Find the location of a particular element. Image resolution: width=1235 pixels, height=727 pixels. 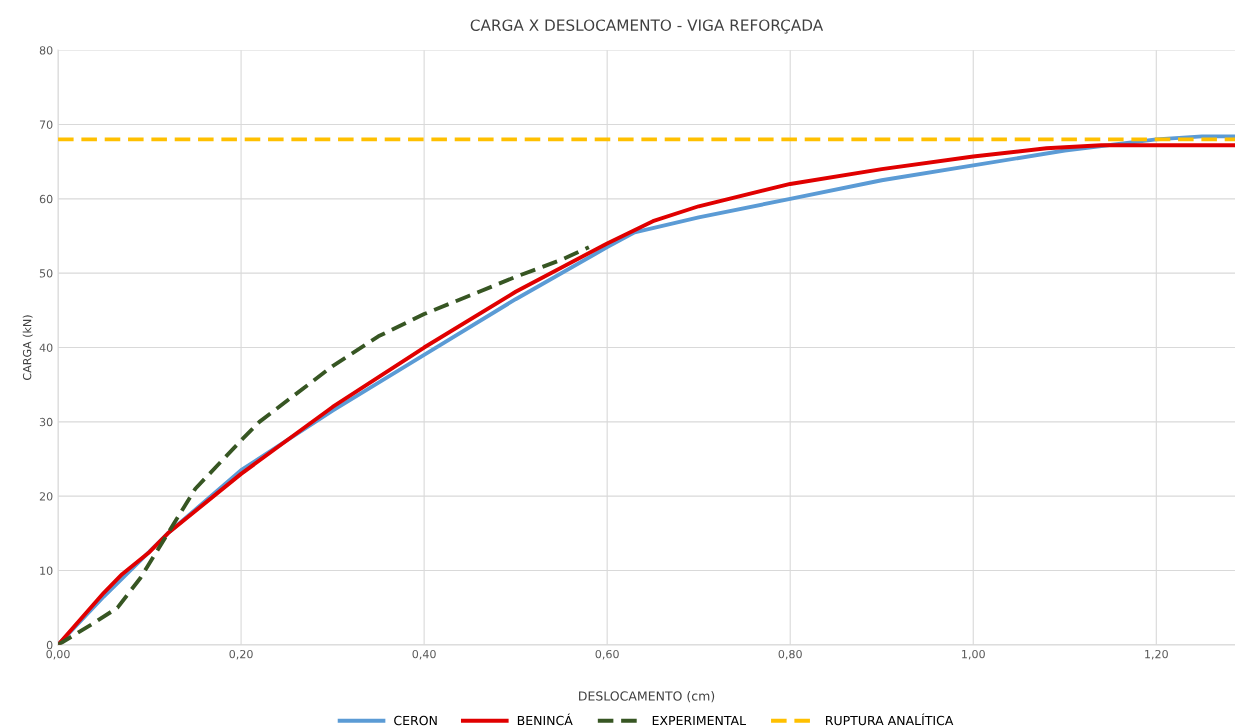

y-tick-label: 0 is located at coordinates (49, 645).